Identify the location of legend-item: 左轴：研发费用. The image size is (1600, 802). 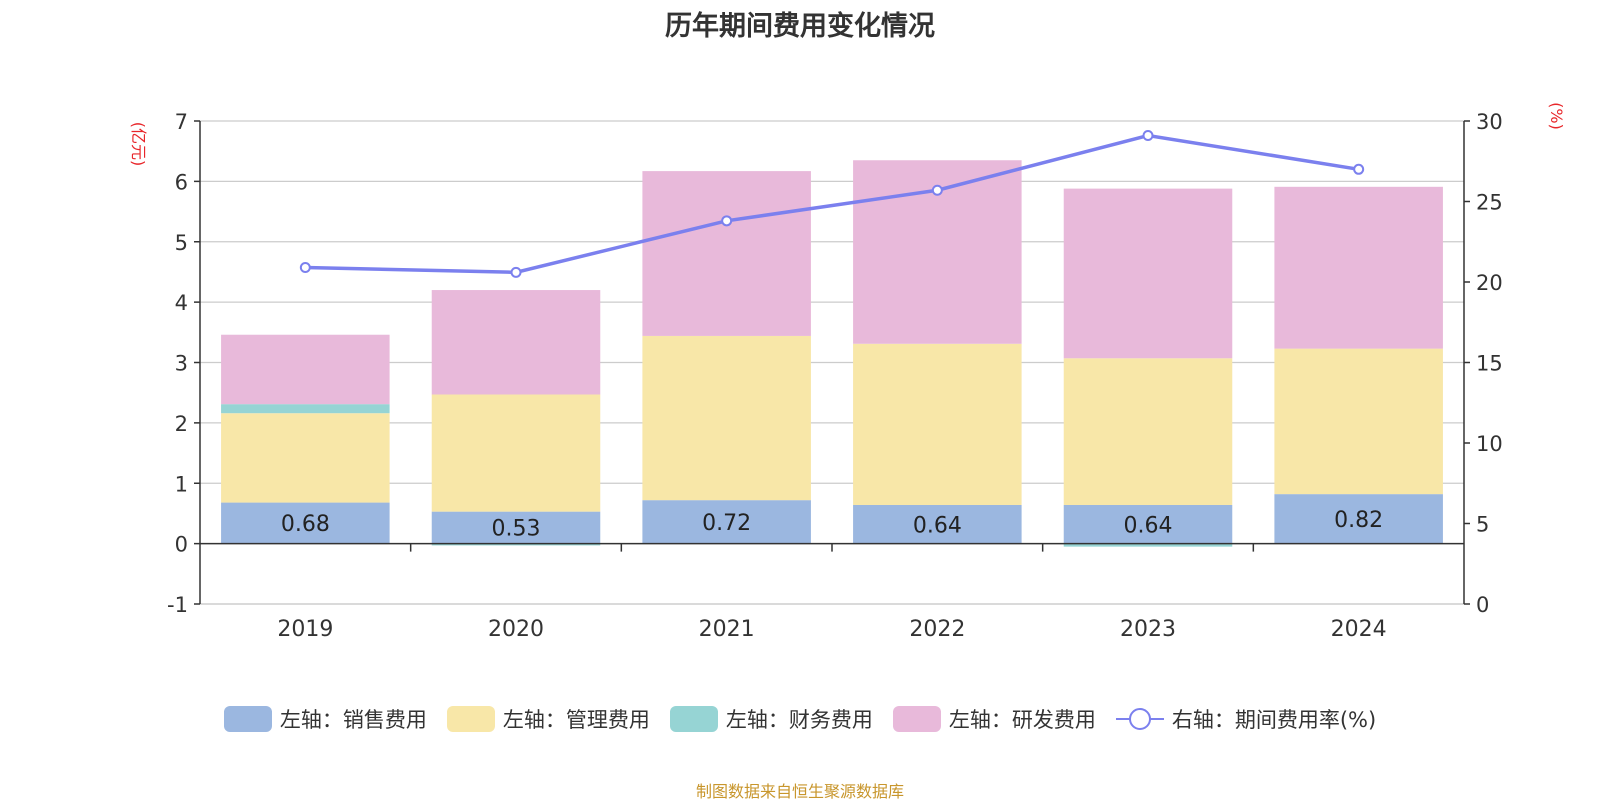
(994, 719).